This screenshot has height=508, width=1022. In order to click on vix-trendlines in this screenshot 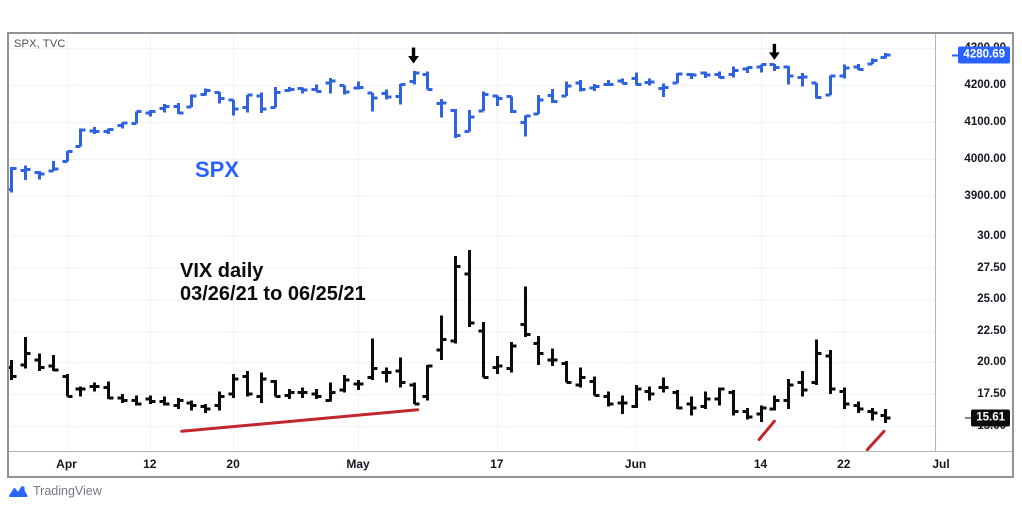, I will do `click(533, 429)`.